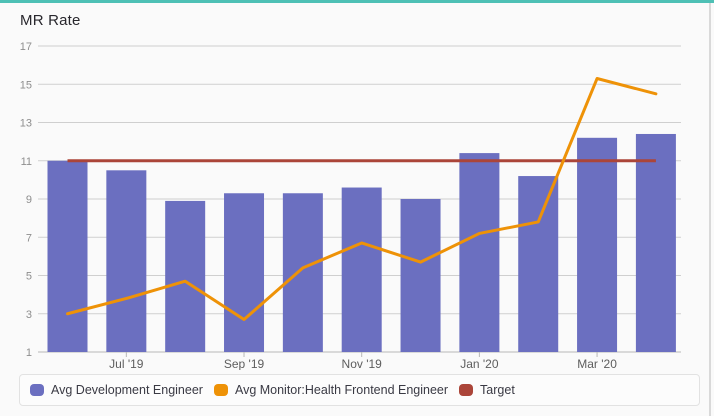 Image resolution: width=714 pixels, height=416 pixels. I want to click on legend-item-avg-monitor-health-frontend-engineer: Avg Monitor:Health Frontend Engineer, so click(331, 390).